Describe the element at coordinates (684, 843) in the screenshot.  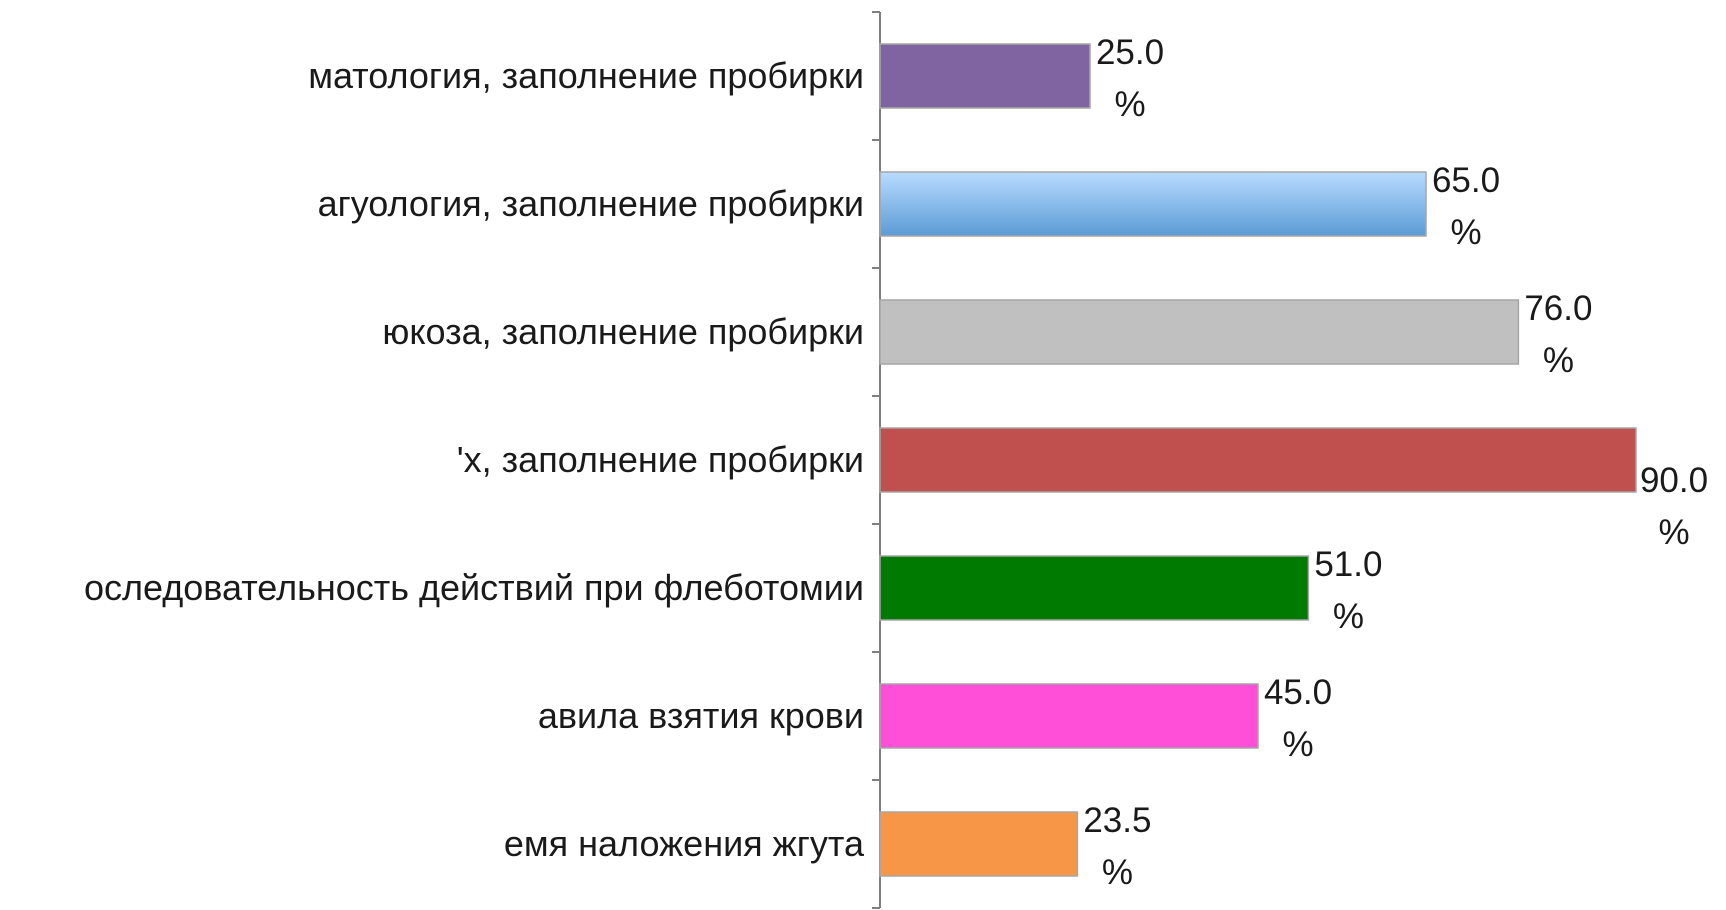
I see `category-label: емя наложения жгута` at that location.